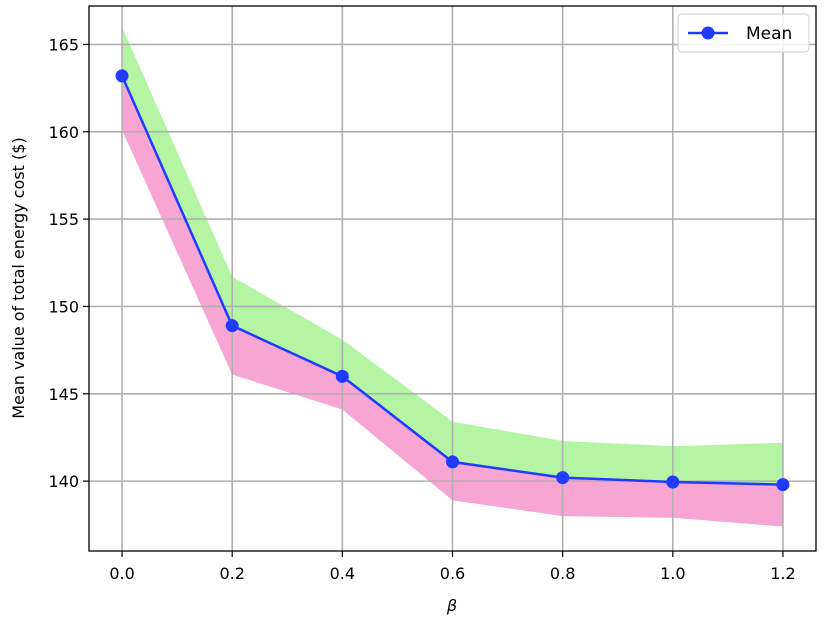 The height and width of the screenshot is (619, 830). I want to click on legend-box, so click(743, 33).